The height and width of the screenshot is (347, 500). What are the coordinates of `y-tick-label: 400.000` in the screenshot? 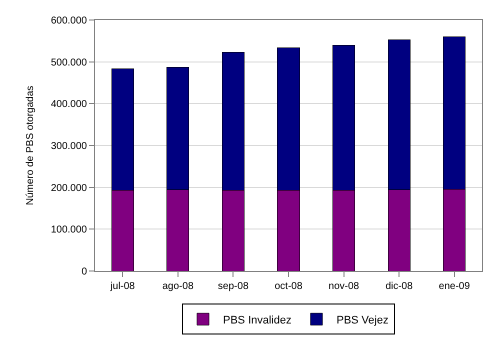 It's located at (69, 104).